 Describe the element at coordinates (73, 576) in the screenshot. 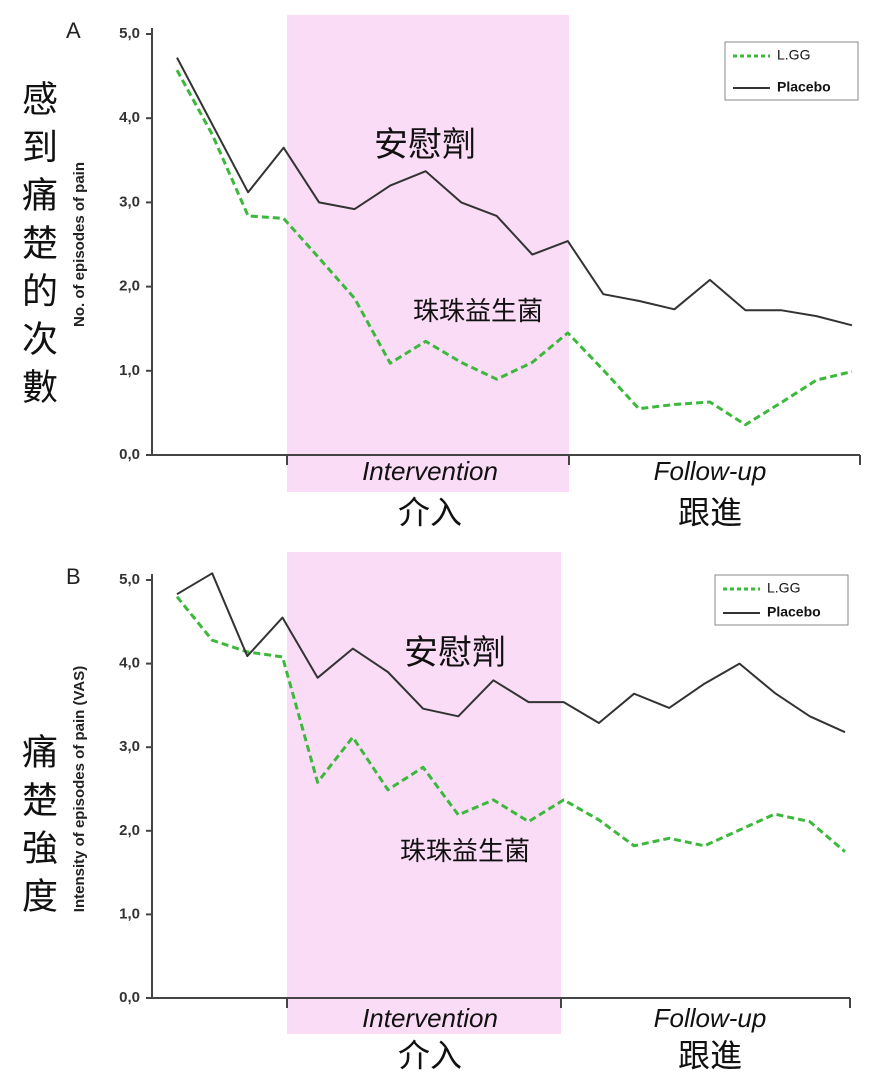

I see `panel-label: B` at that location.